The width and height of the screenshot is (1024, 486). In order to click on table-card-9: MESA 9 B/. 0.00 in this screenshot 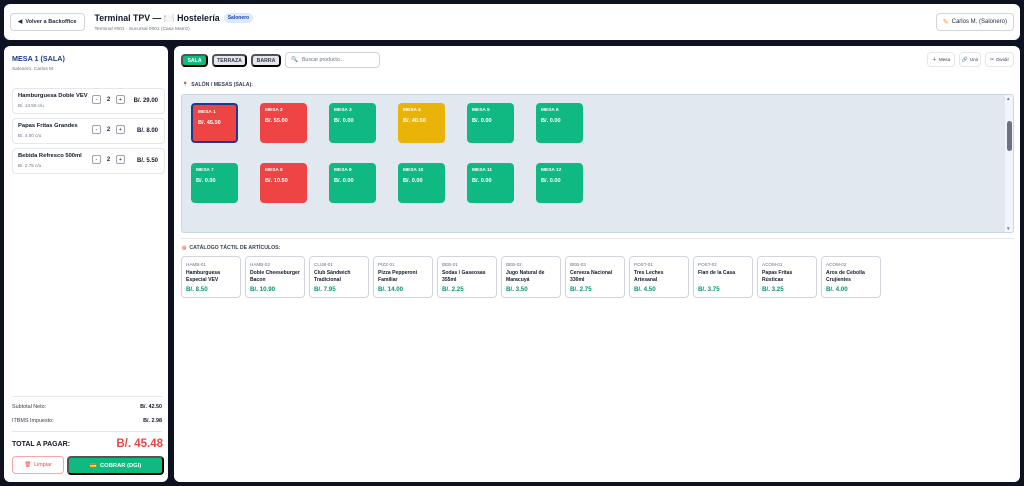, I will do `click(352, 183)`.